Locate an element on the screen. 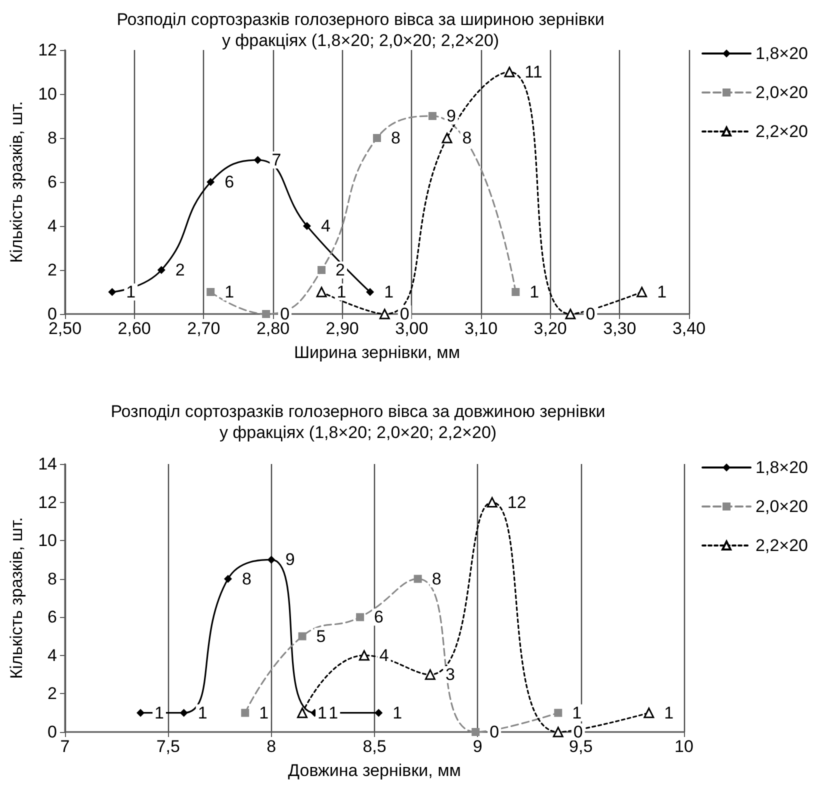  y-tick-label: 0 is located at coordinates (52, 732).